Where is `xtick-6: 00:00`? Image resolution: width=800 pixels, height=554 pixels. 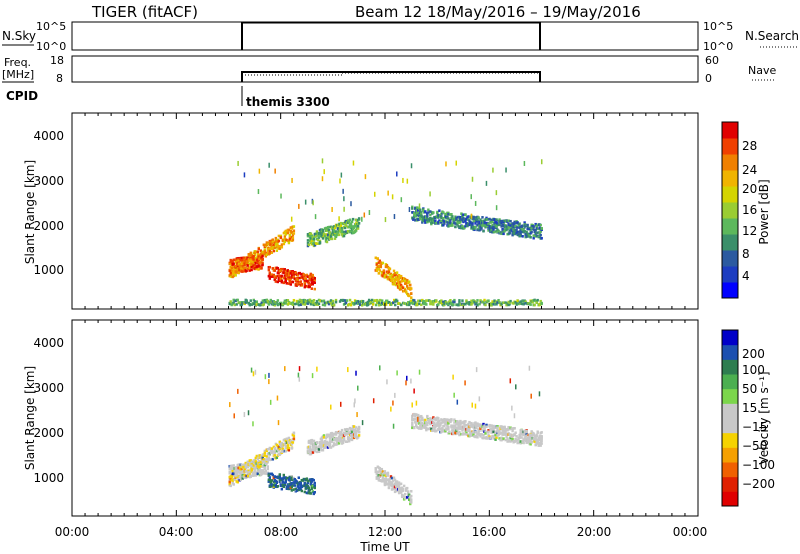 xtick-6: 00:00 is located at coordinates (690, 532).